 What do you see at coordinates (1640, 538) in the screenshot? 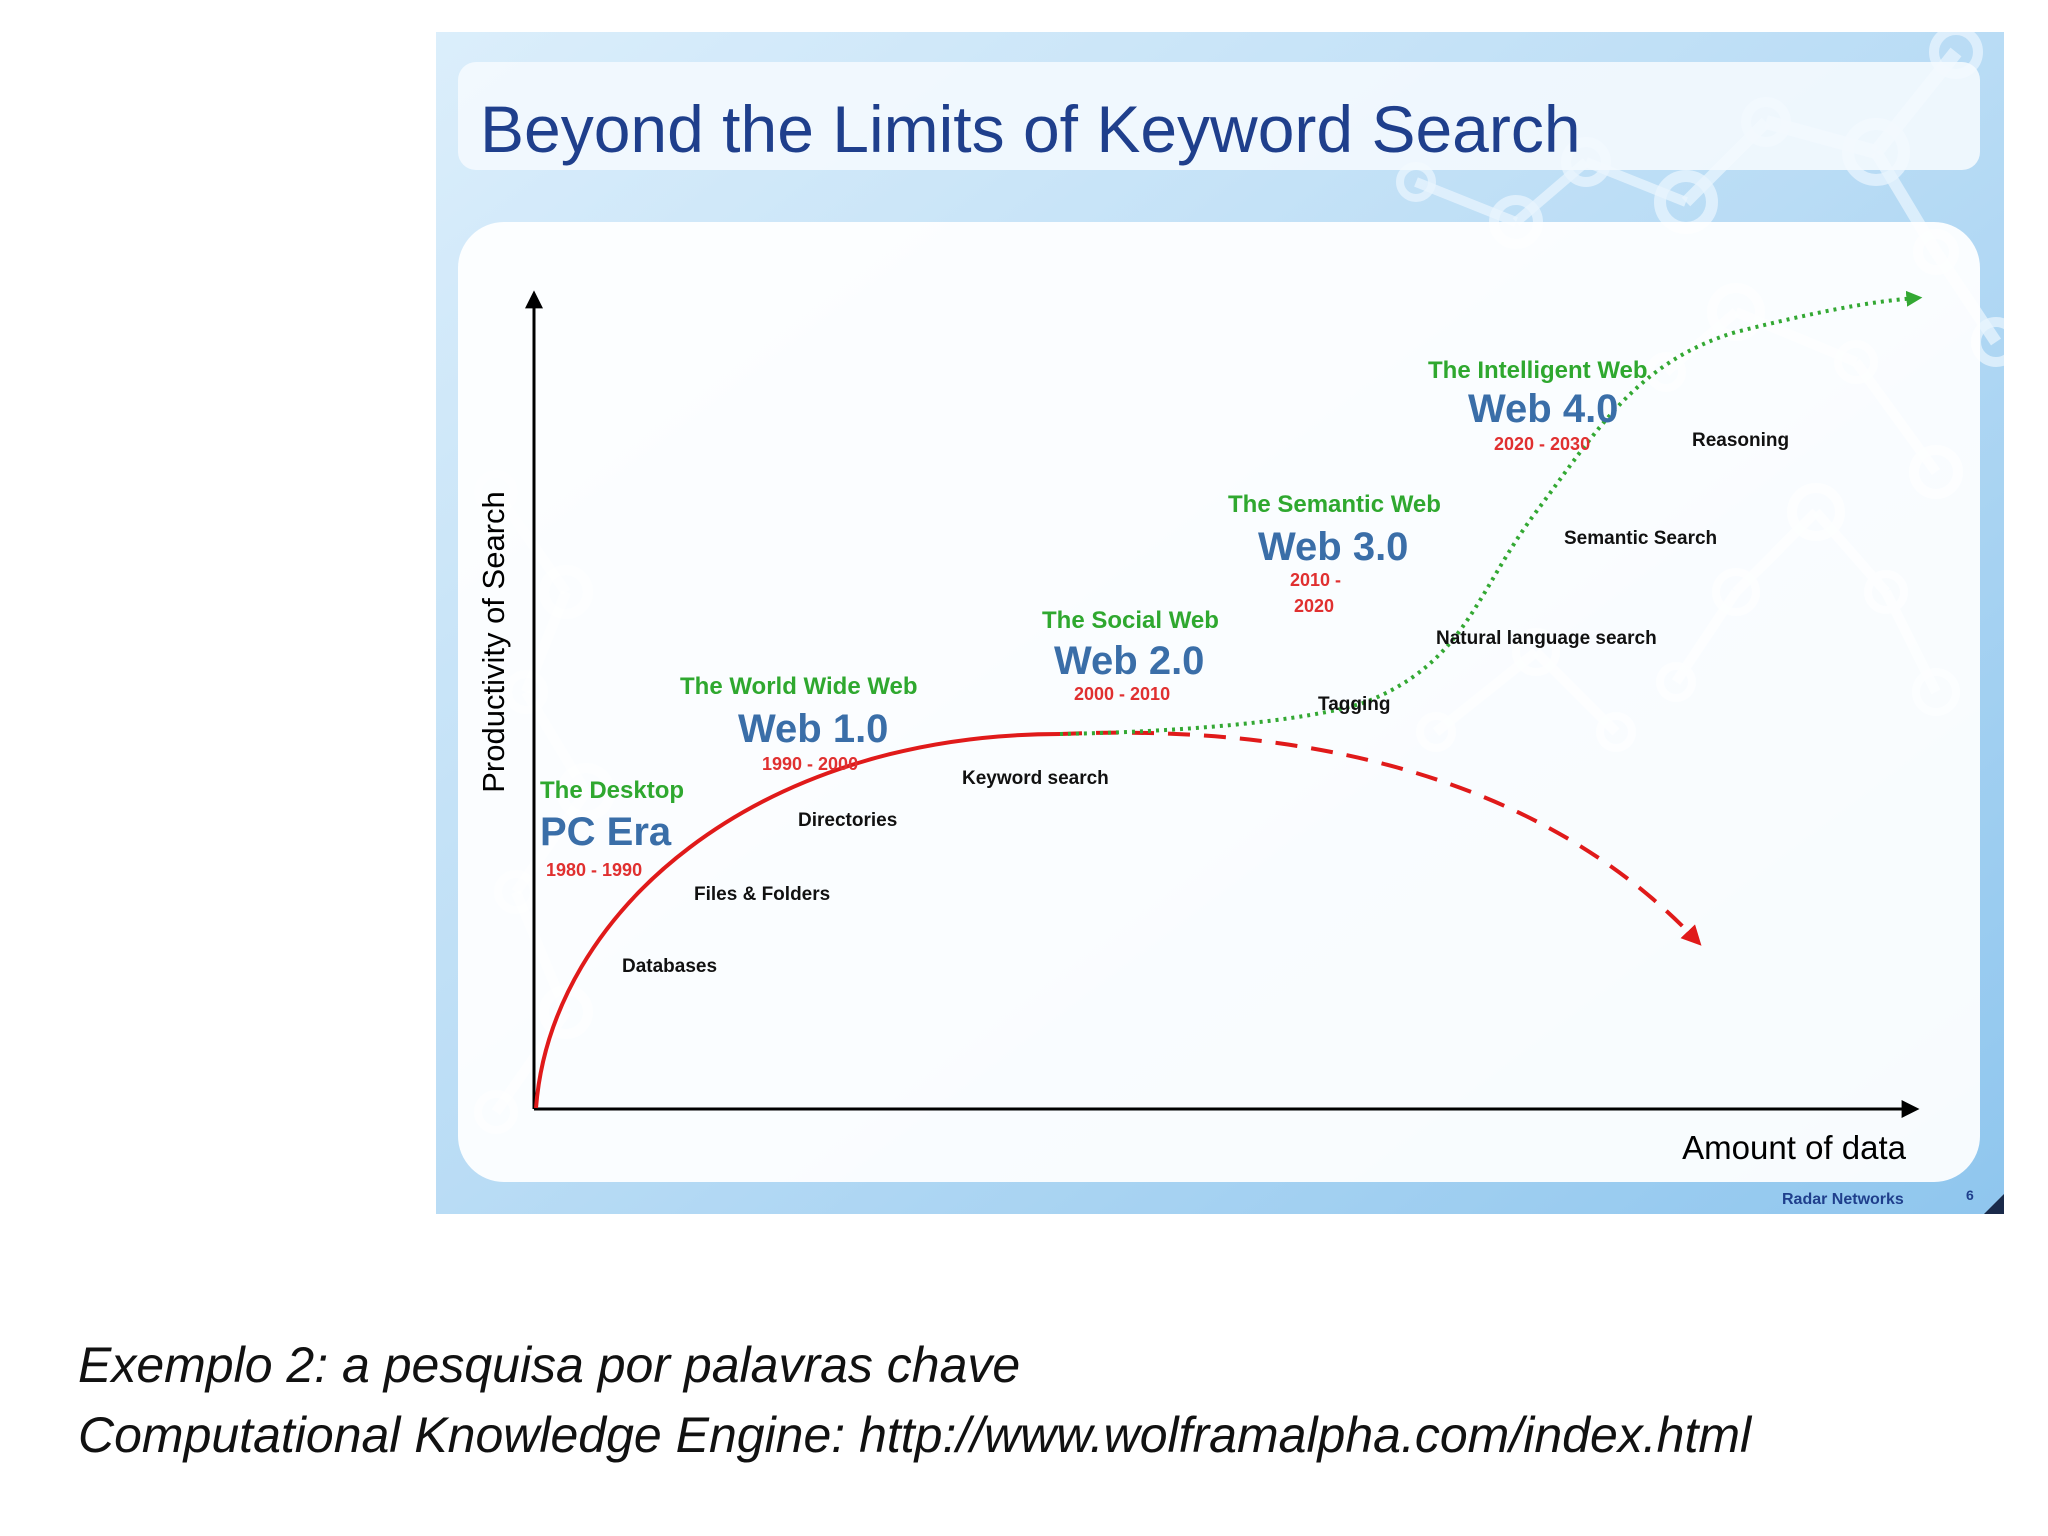
I see `tech-label-semantic-search: Semantic Search` at bounding box center [1640, 538].